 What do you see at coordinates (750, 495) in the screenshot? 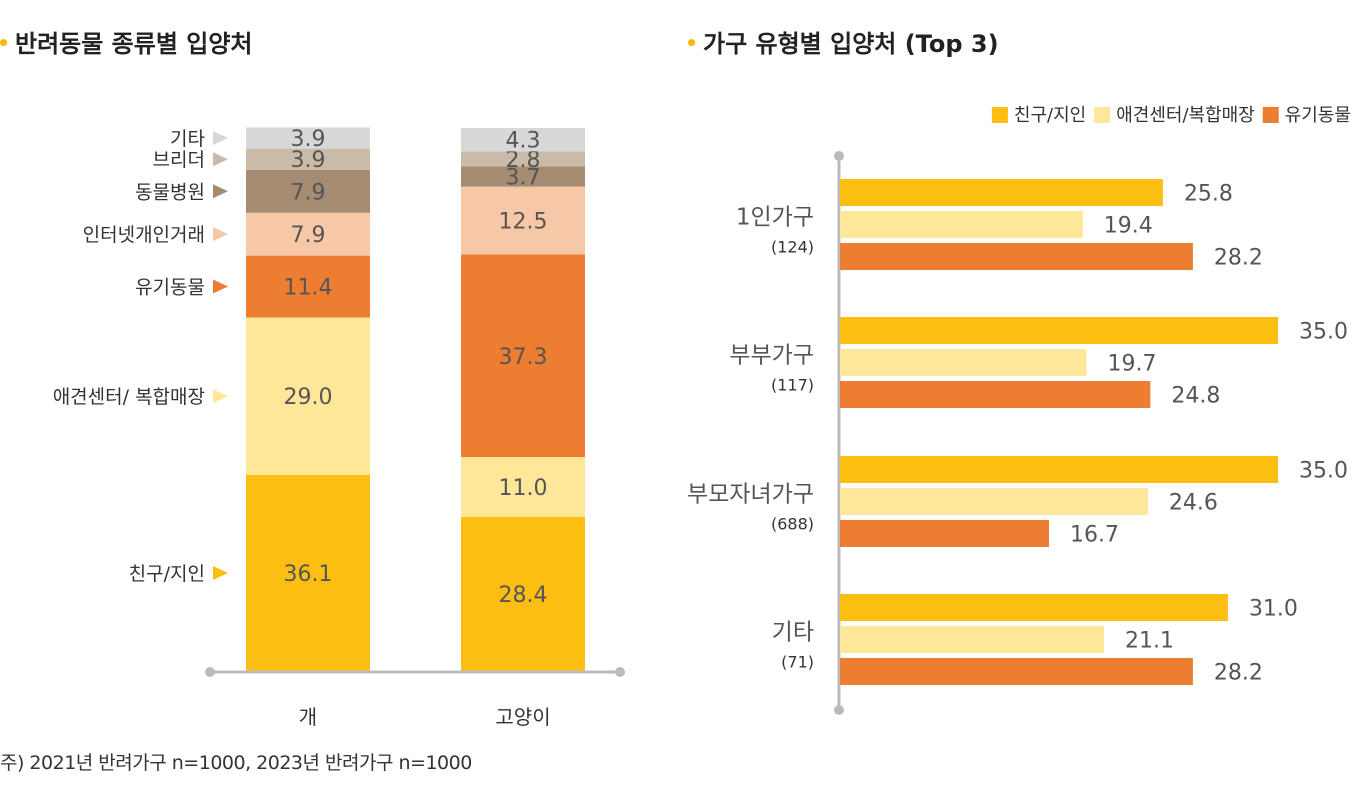
I see `group-category-label: 부모자녀가구` at bounding box center [750, 495].